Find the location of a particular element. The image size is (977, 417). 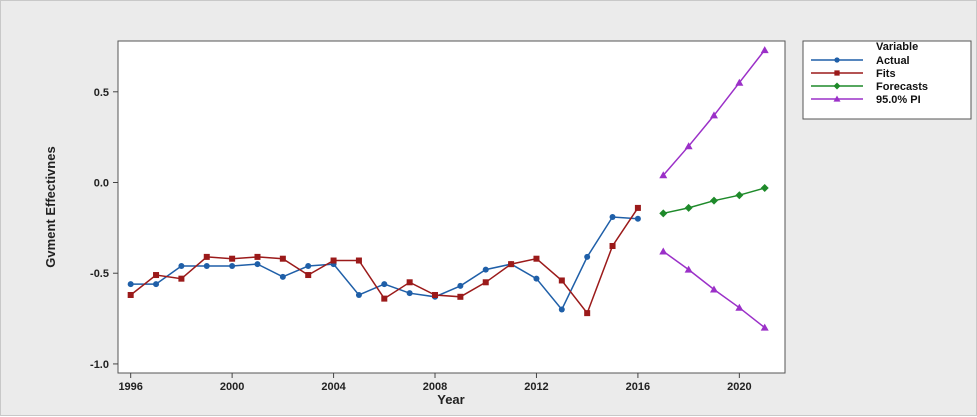

x-tick-label: 2008 is located at coordinates (435, 387).